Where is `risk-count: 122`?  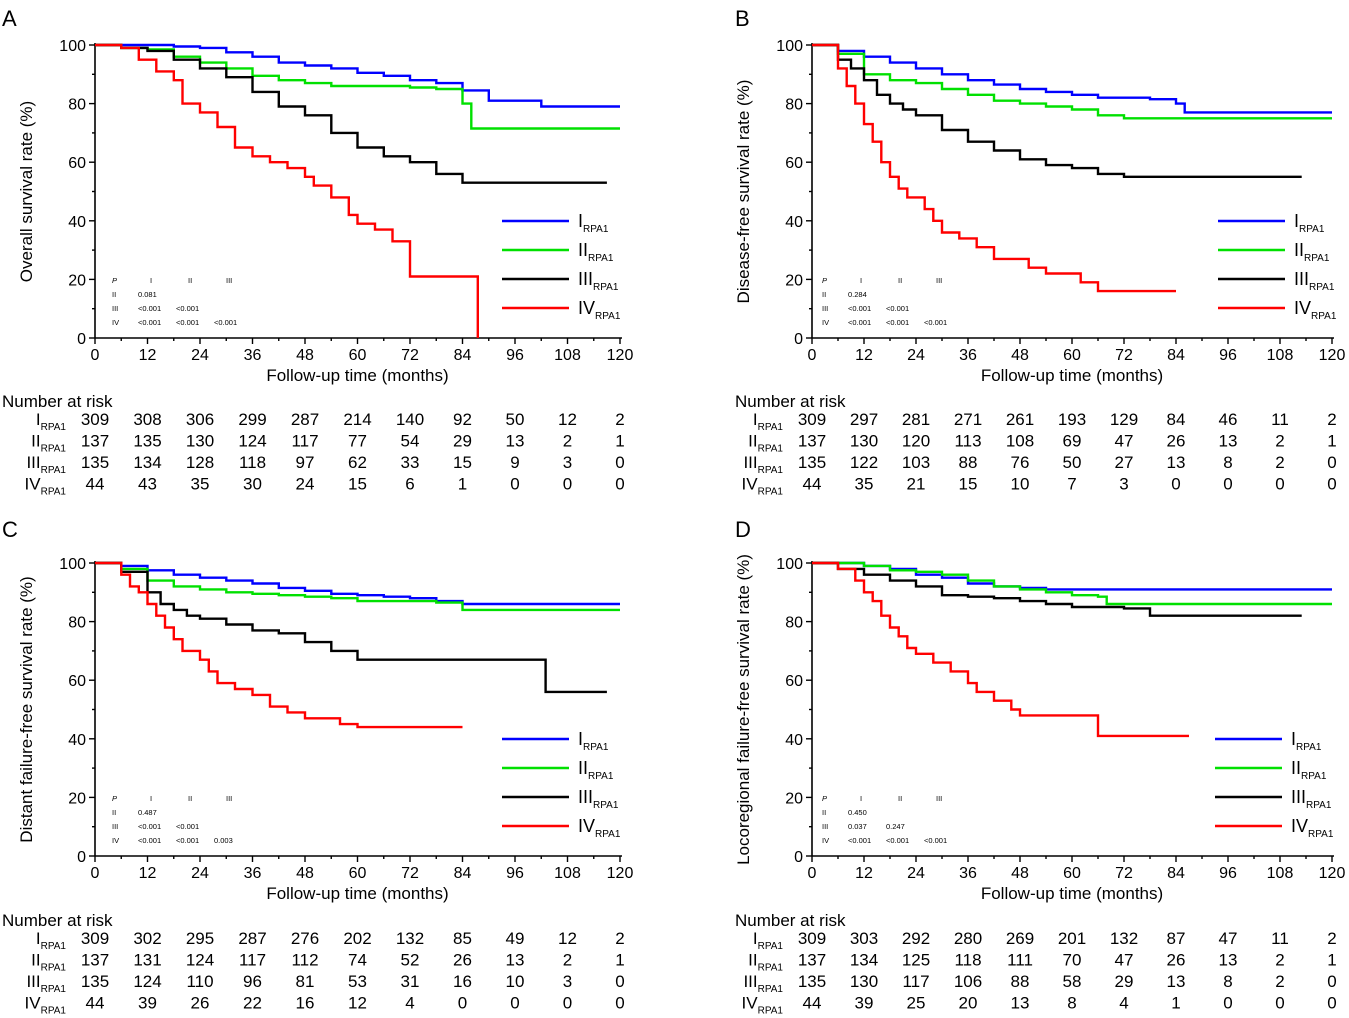 risk-count: 122 is located at coordinates (864, 462).